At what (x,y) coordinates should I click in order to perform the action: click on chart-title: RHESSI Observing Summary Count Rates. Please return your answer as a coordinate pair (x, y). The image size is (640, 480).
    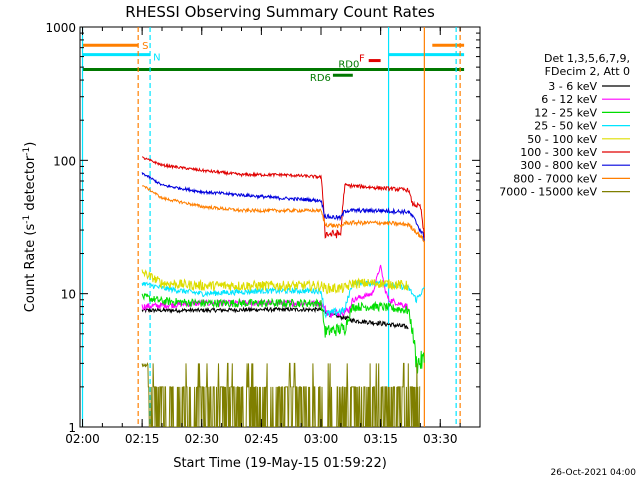
    Looking at the image, I should click on (280, 12).